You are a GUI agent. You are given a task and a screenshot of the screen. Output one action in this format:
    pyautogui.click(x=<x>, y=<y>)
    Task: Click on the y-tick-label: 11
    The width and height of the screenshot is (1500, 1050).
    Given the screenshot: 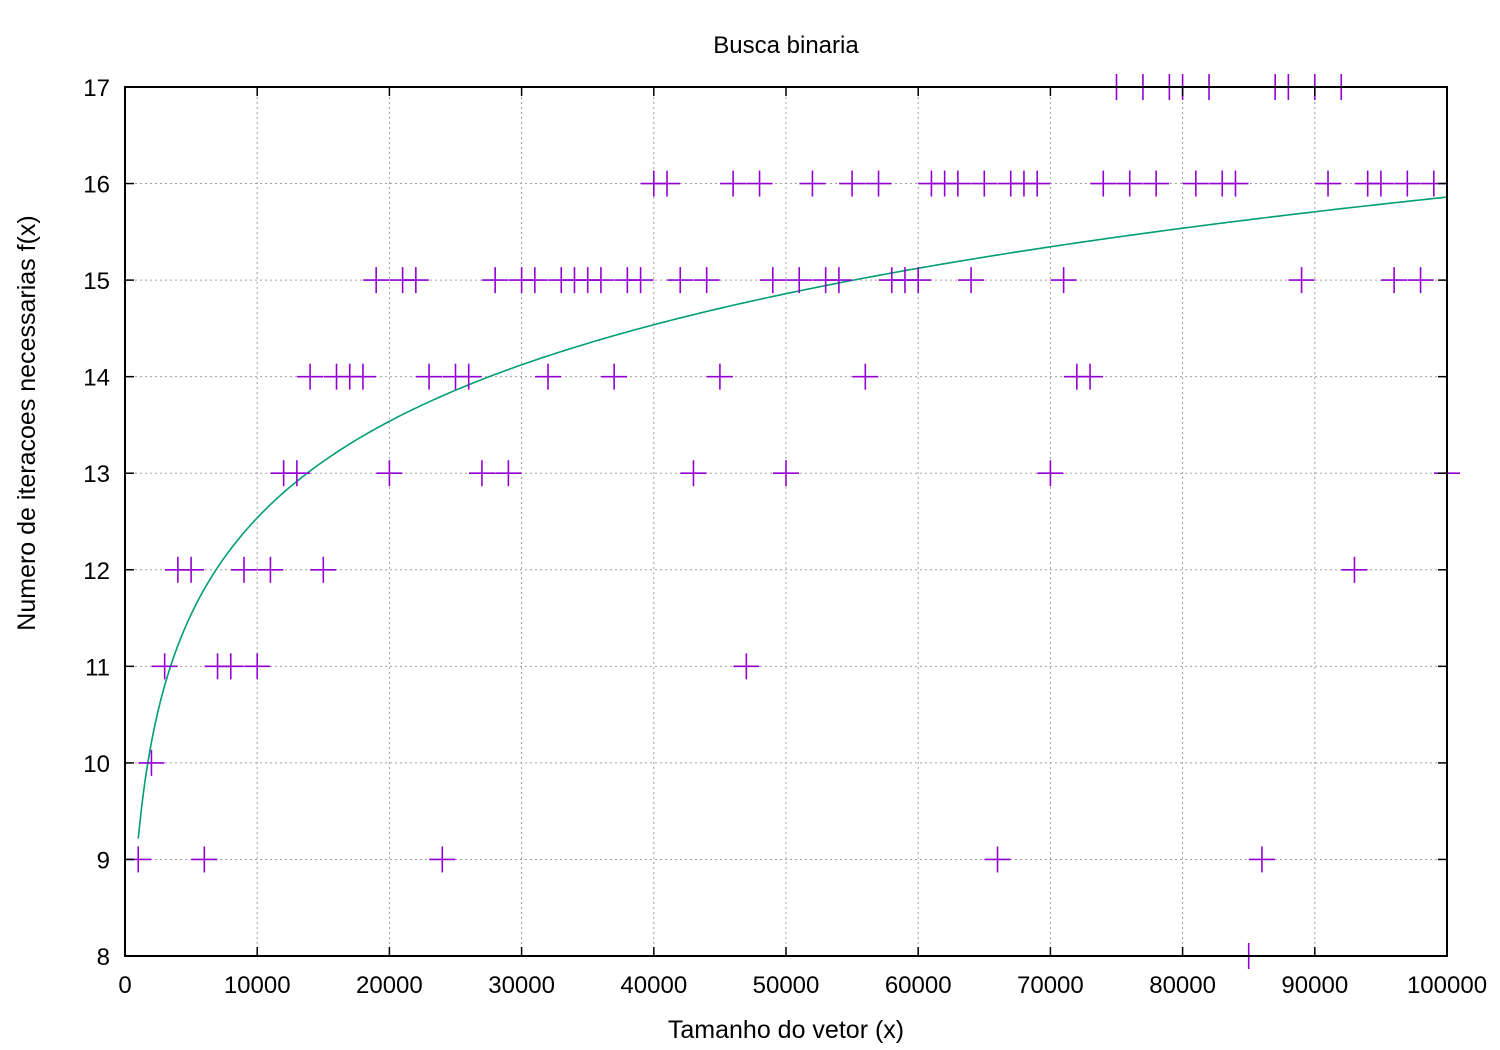 What is the action you would take?
    pyautogui.click(x=97, y=667)
    